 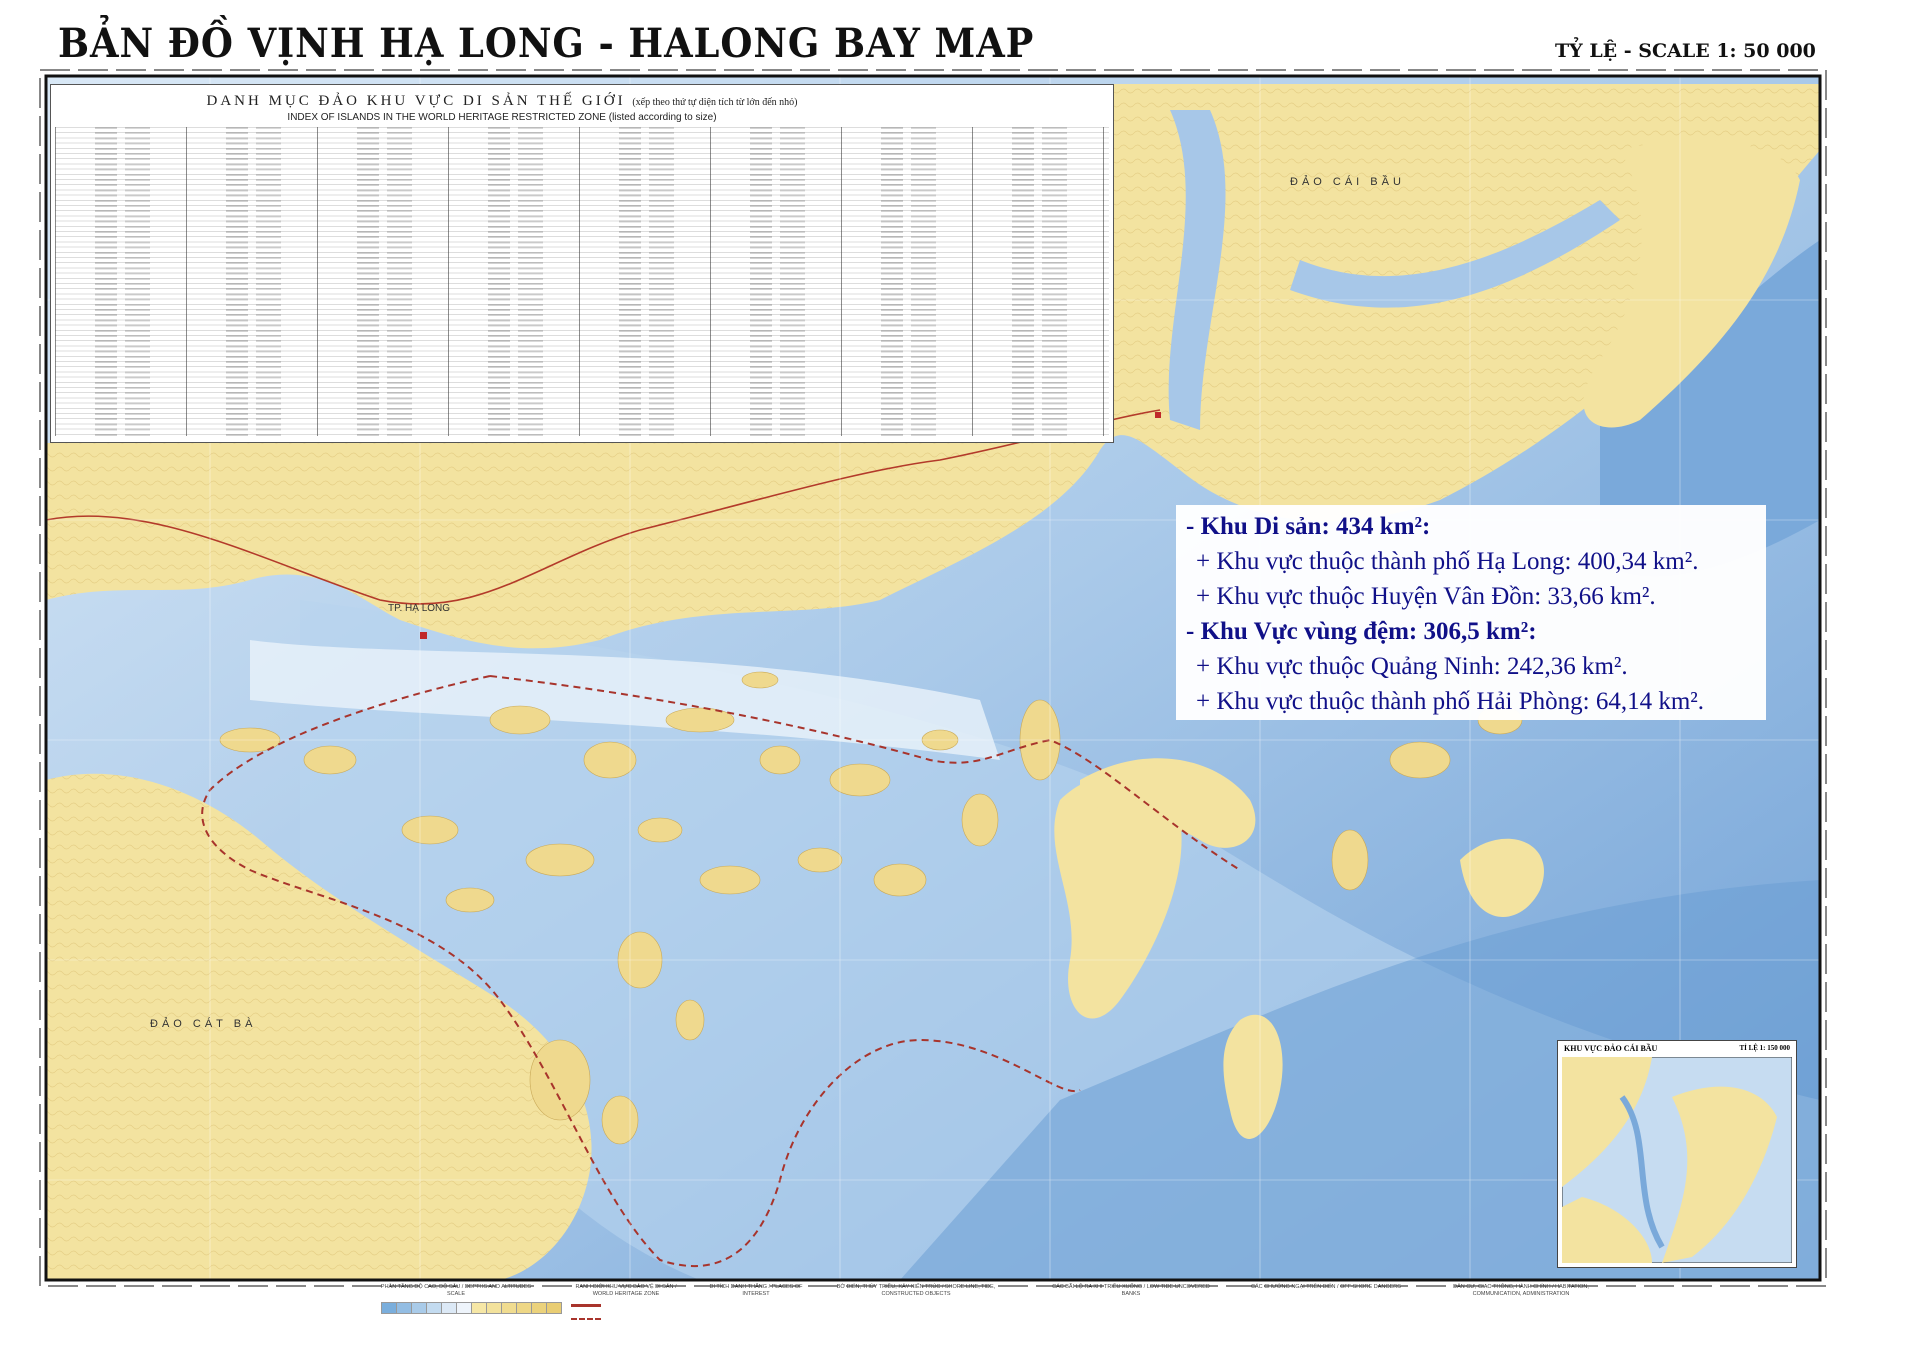 I want to click on place-label-cai-bau: ĐẢO CÁI BẦU, so click(x=1347, y=182).